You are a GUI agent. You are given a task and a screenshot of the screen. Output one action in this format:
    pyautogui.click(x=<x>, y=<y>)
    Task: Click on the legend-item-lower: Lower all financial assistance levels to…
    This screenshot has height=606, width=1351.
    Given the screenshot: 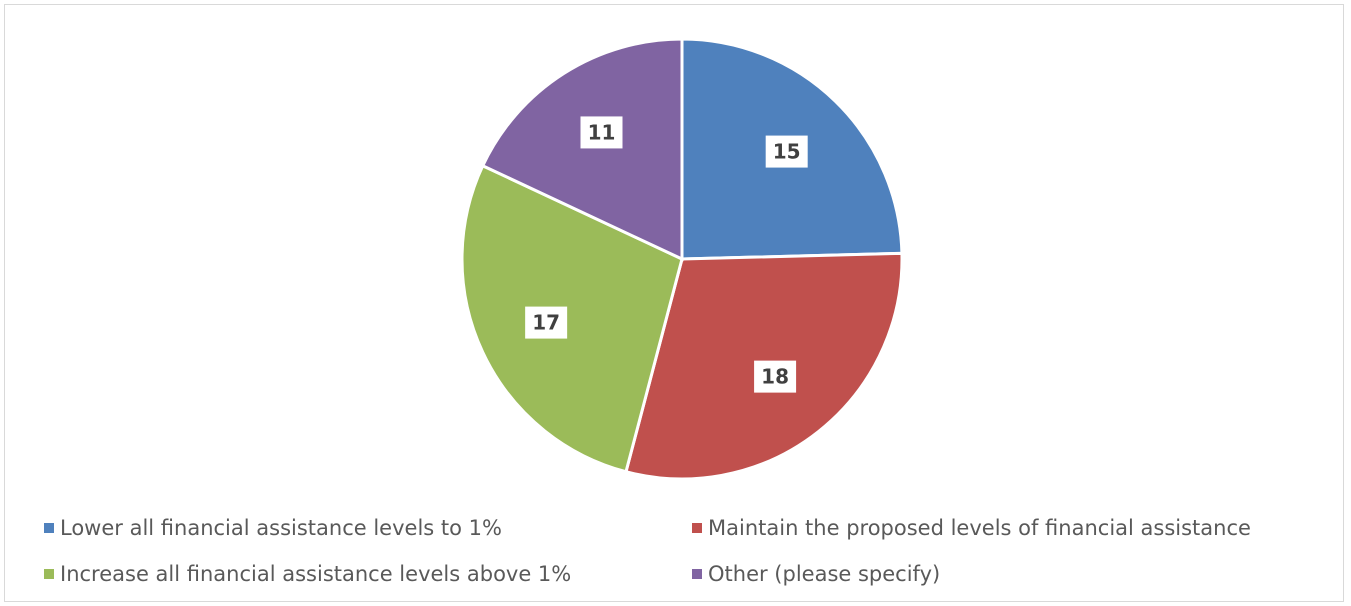 What is the action you would take?
    pyautogui.click(x=273, y=528)
    